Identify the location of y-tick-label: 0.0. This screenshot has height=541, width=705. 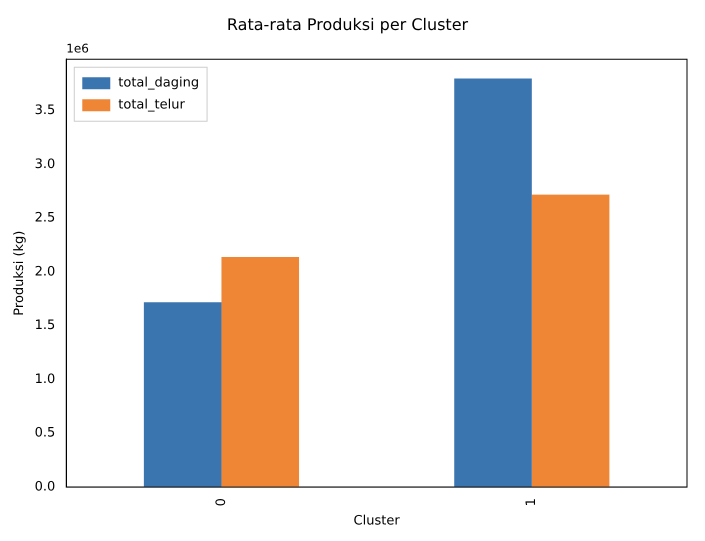
(45, 487).